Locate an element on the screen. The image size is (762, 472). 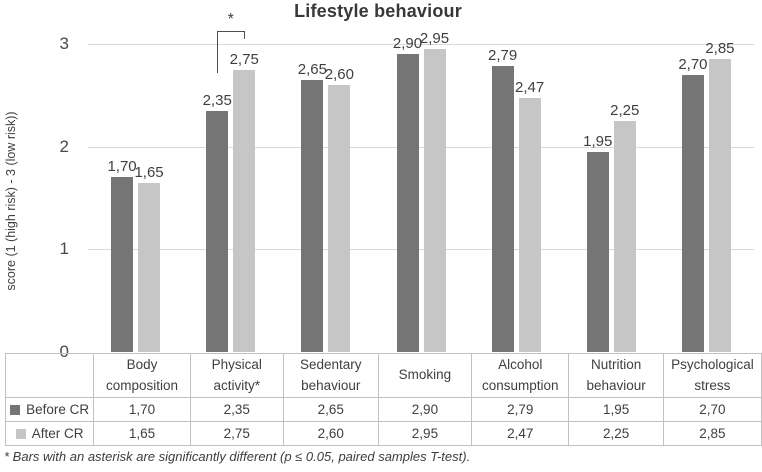
table-header-cell: Nutrition behaviour is located at coordinates (616, 375).